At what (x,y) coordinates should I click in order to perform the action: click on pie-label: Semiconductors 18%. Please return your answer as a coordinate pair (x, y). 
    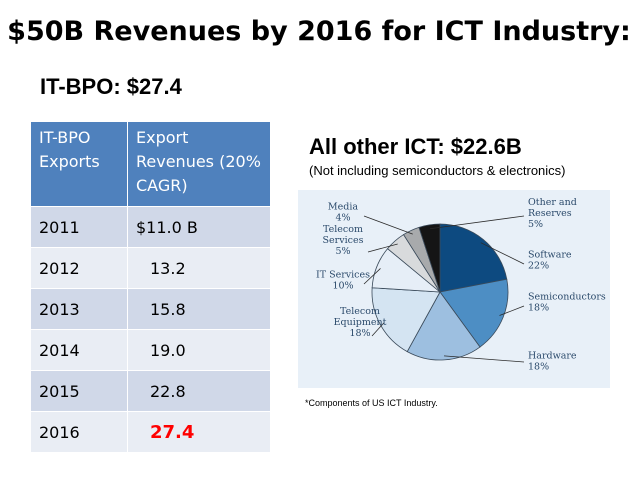
    Looking at the image, I should click on (567, 303).